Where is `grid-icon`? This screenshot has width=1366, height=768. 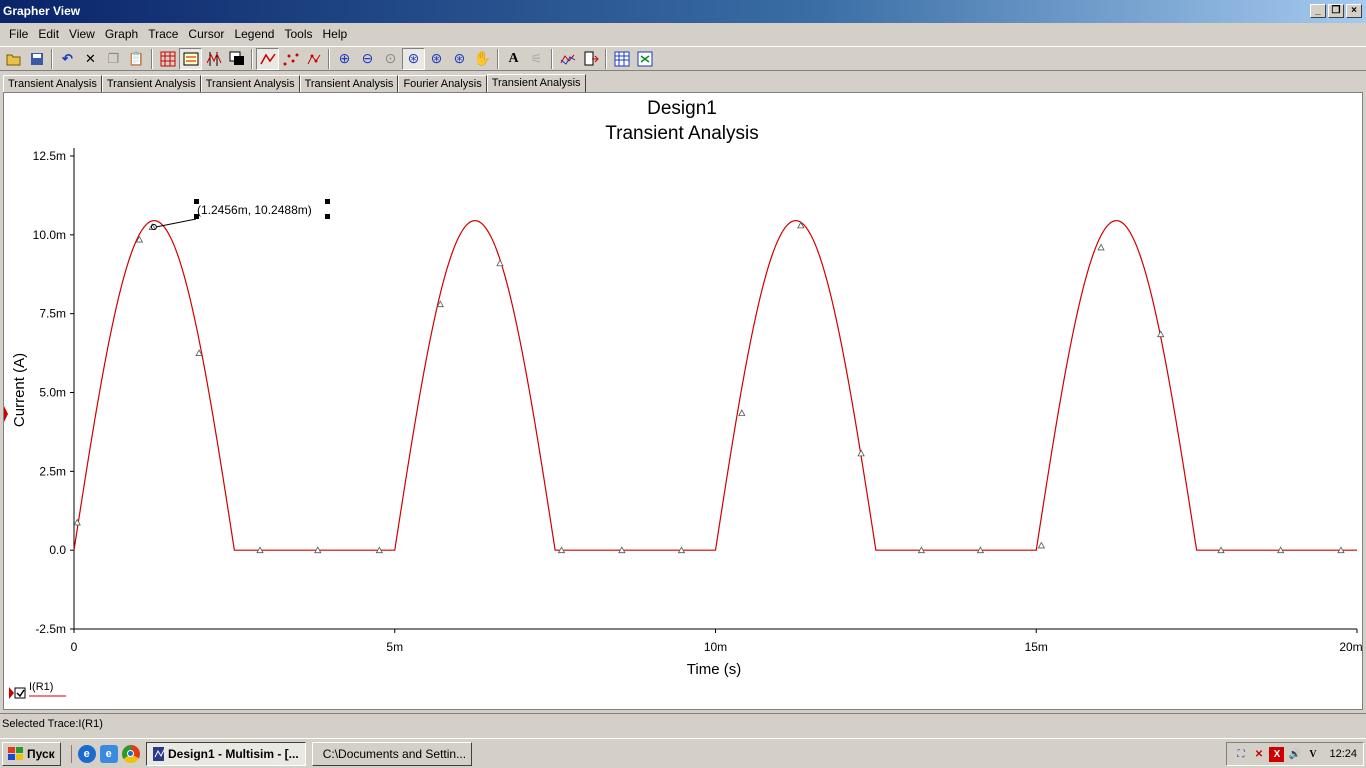 grid-icon is located at coordinates (167, 58).